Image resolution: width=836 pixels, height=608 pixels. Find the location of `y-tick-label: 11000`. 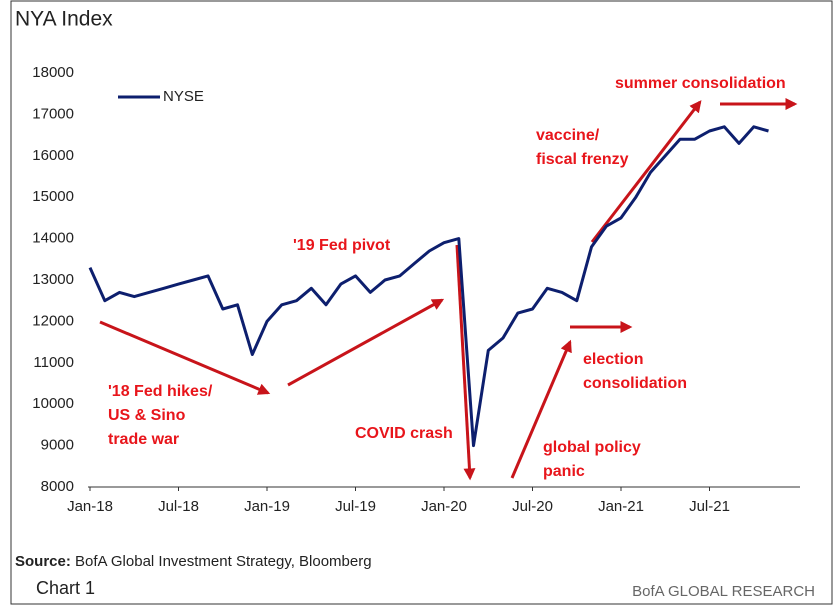

y-tick-label: 11000 is located at coordinates (53, 362).